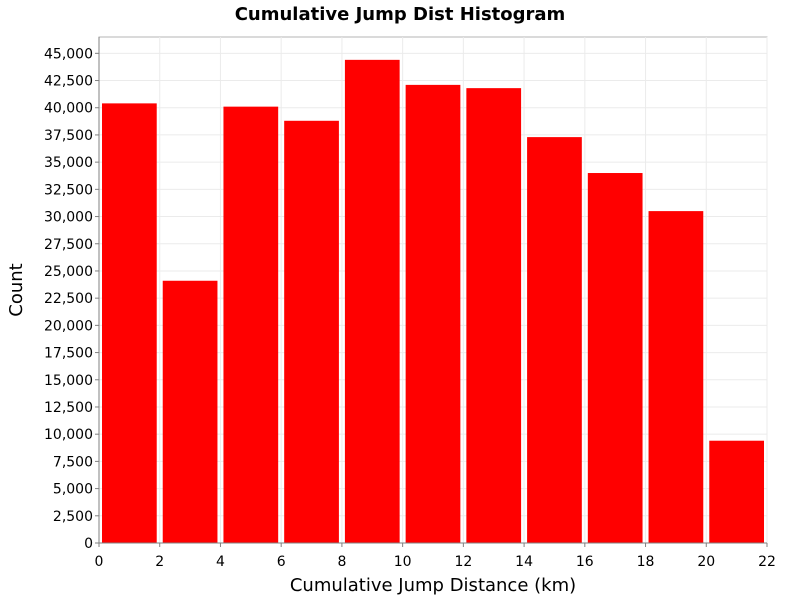 Image resolution: width=800 pixels, height=600 pixels. What do you see at coordinates (68, 54) in the screenshot?
I see `y-tick-label: 45,000` at bounding box center [68, 54].